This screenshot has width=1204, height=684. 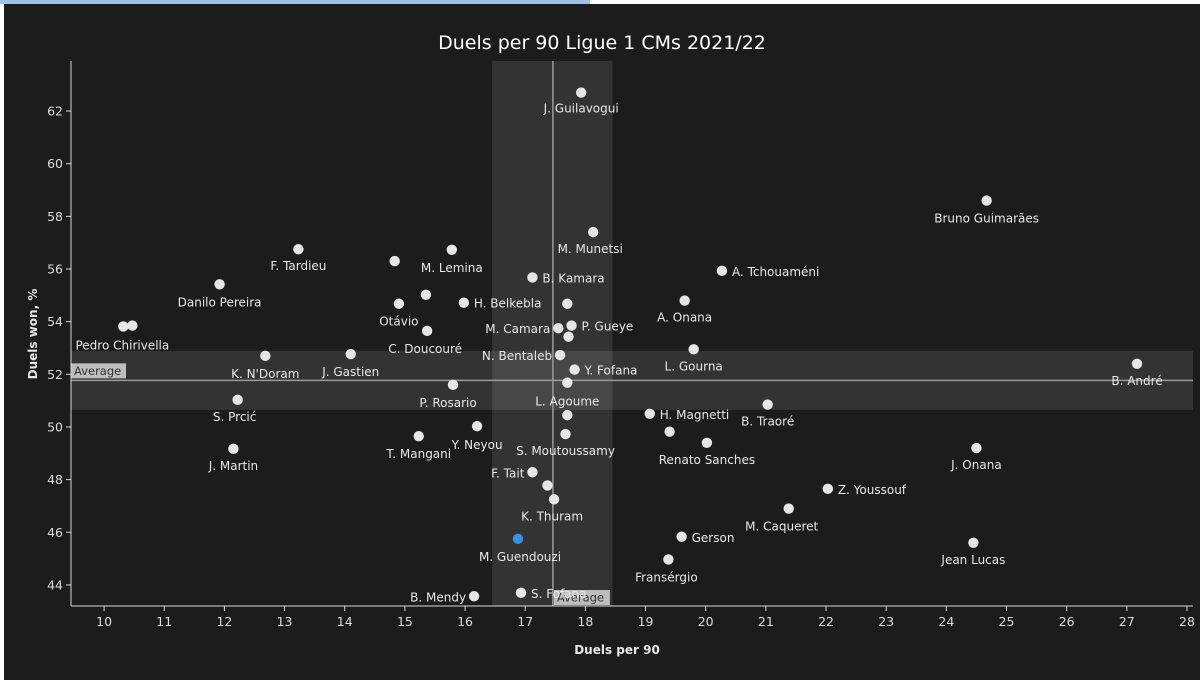 What do you see at coordinates (285, 621) in the screenshot?
I see `x-tick-label: 13` at bounding box center [285, 621].